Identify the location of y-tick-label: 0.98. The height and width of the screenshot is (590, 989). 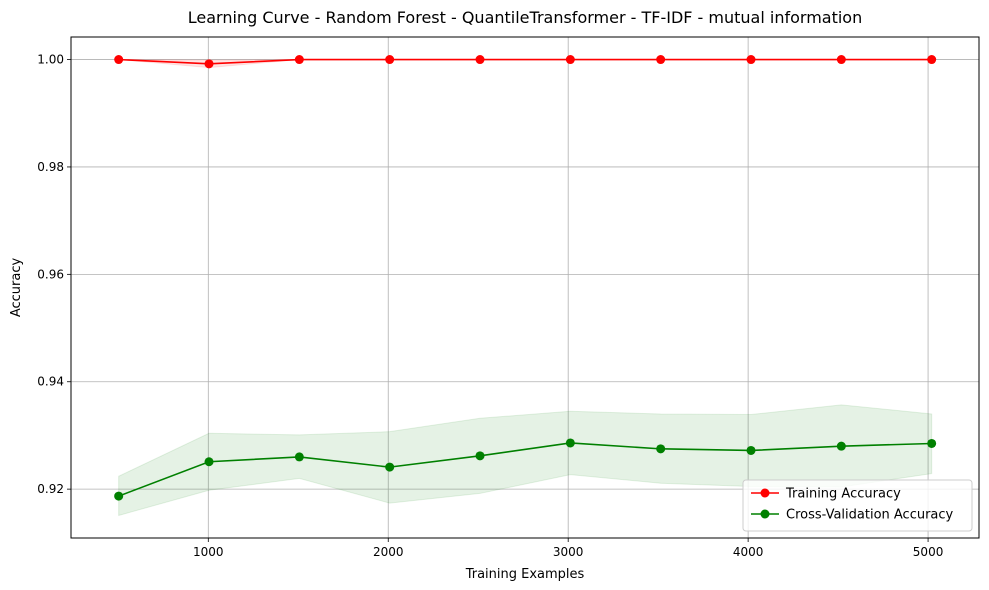
(50, 167).